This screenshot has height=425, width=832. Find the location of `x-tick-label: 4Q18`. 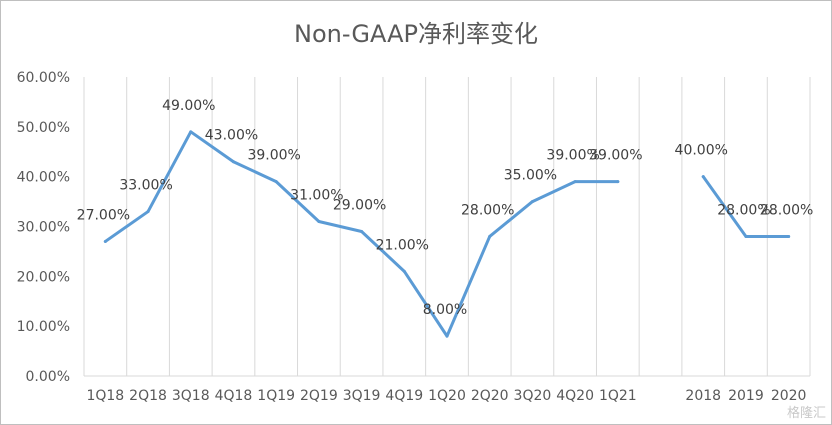

x-tick-label: 4Q18 is located at coordinates (234, 396).